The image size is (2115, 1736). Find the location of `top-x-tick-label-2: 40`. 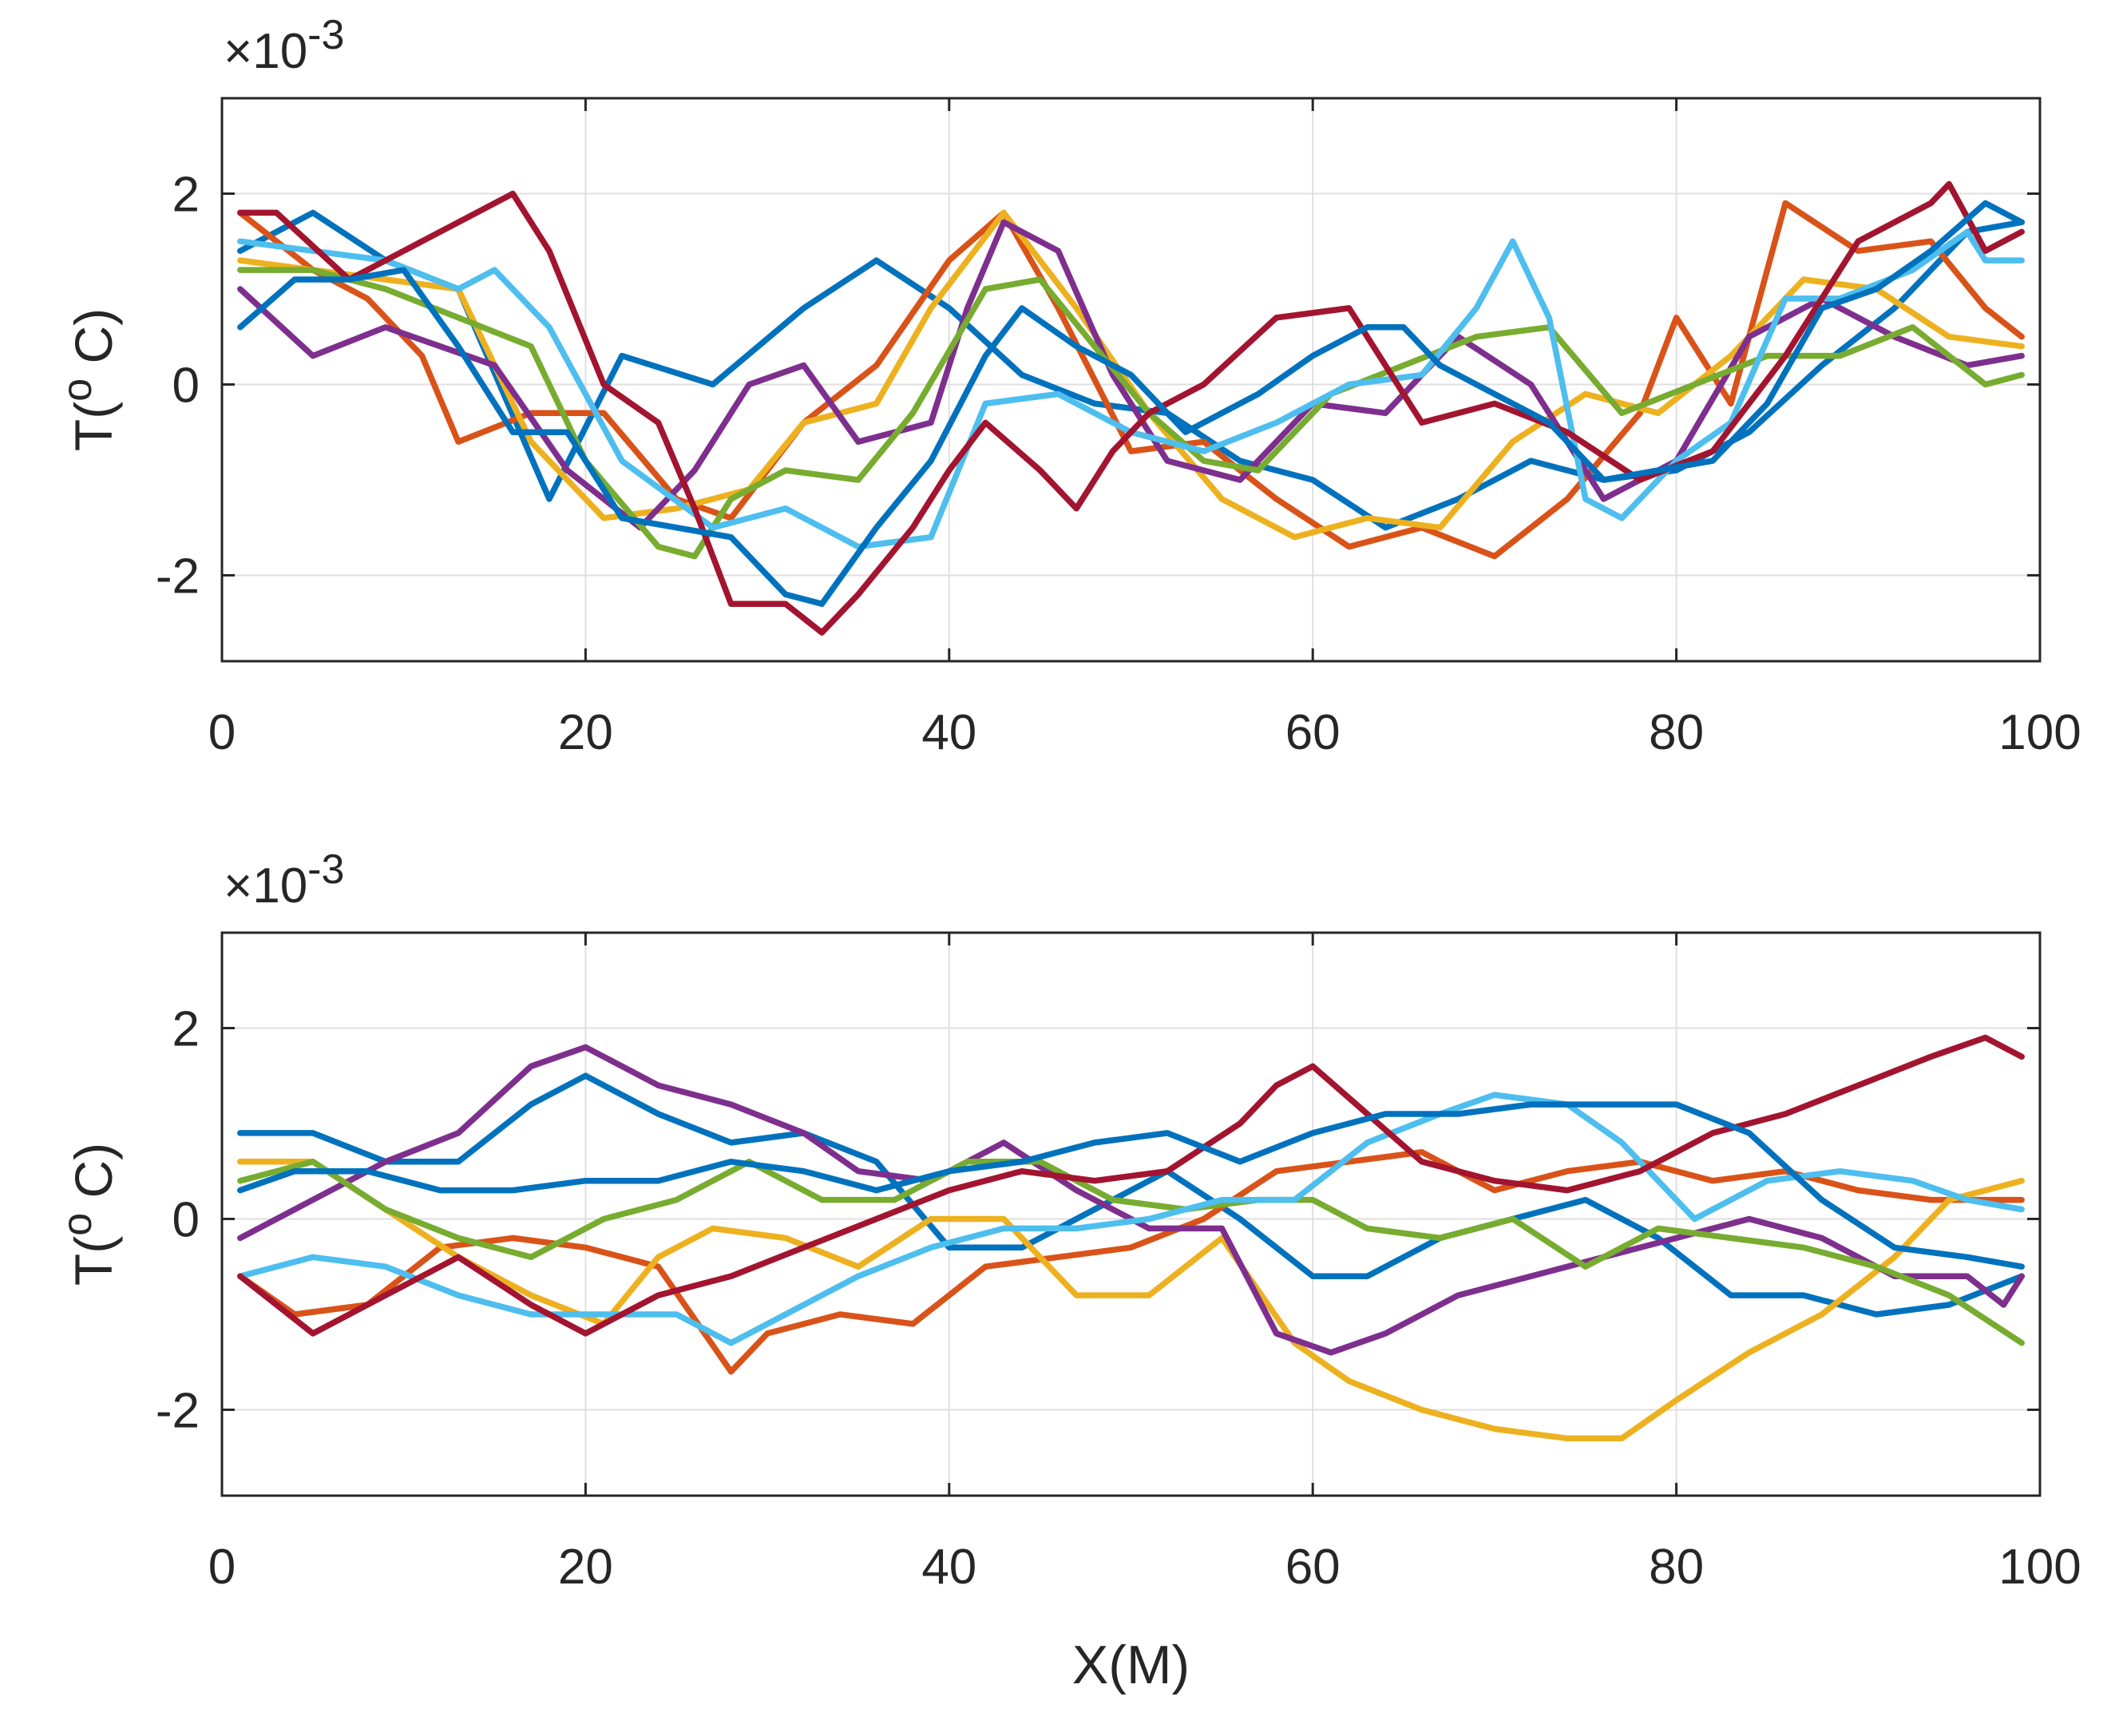

top-x-tick-label-2: 40 is located at coordinates (948, 732).